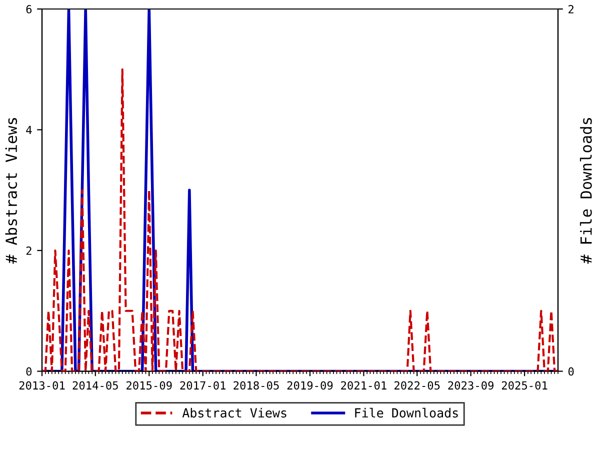 The height and width of the screenshot is (450, 600). I want to click on x-tick-label: 2015-09, so click(149, 385).